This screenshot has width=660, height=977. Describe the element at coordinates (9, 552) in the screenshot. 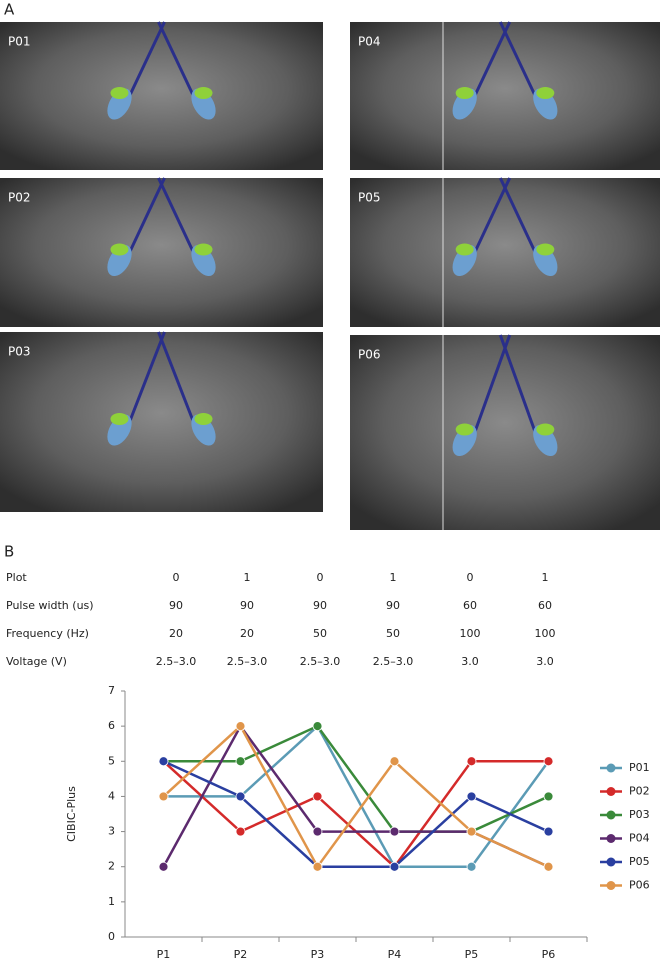

I see `panel-label: B` at that location.